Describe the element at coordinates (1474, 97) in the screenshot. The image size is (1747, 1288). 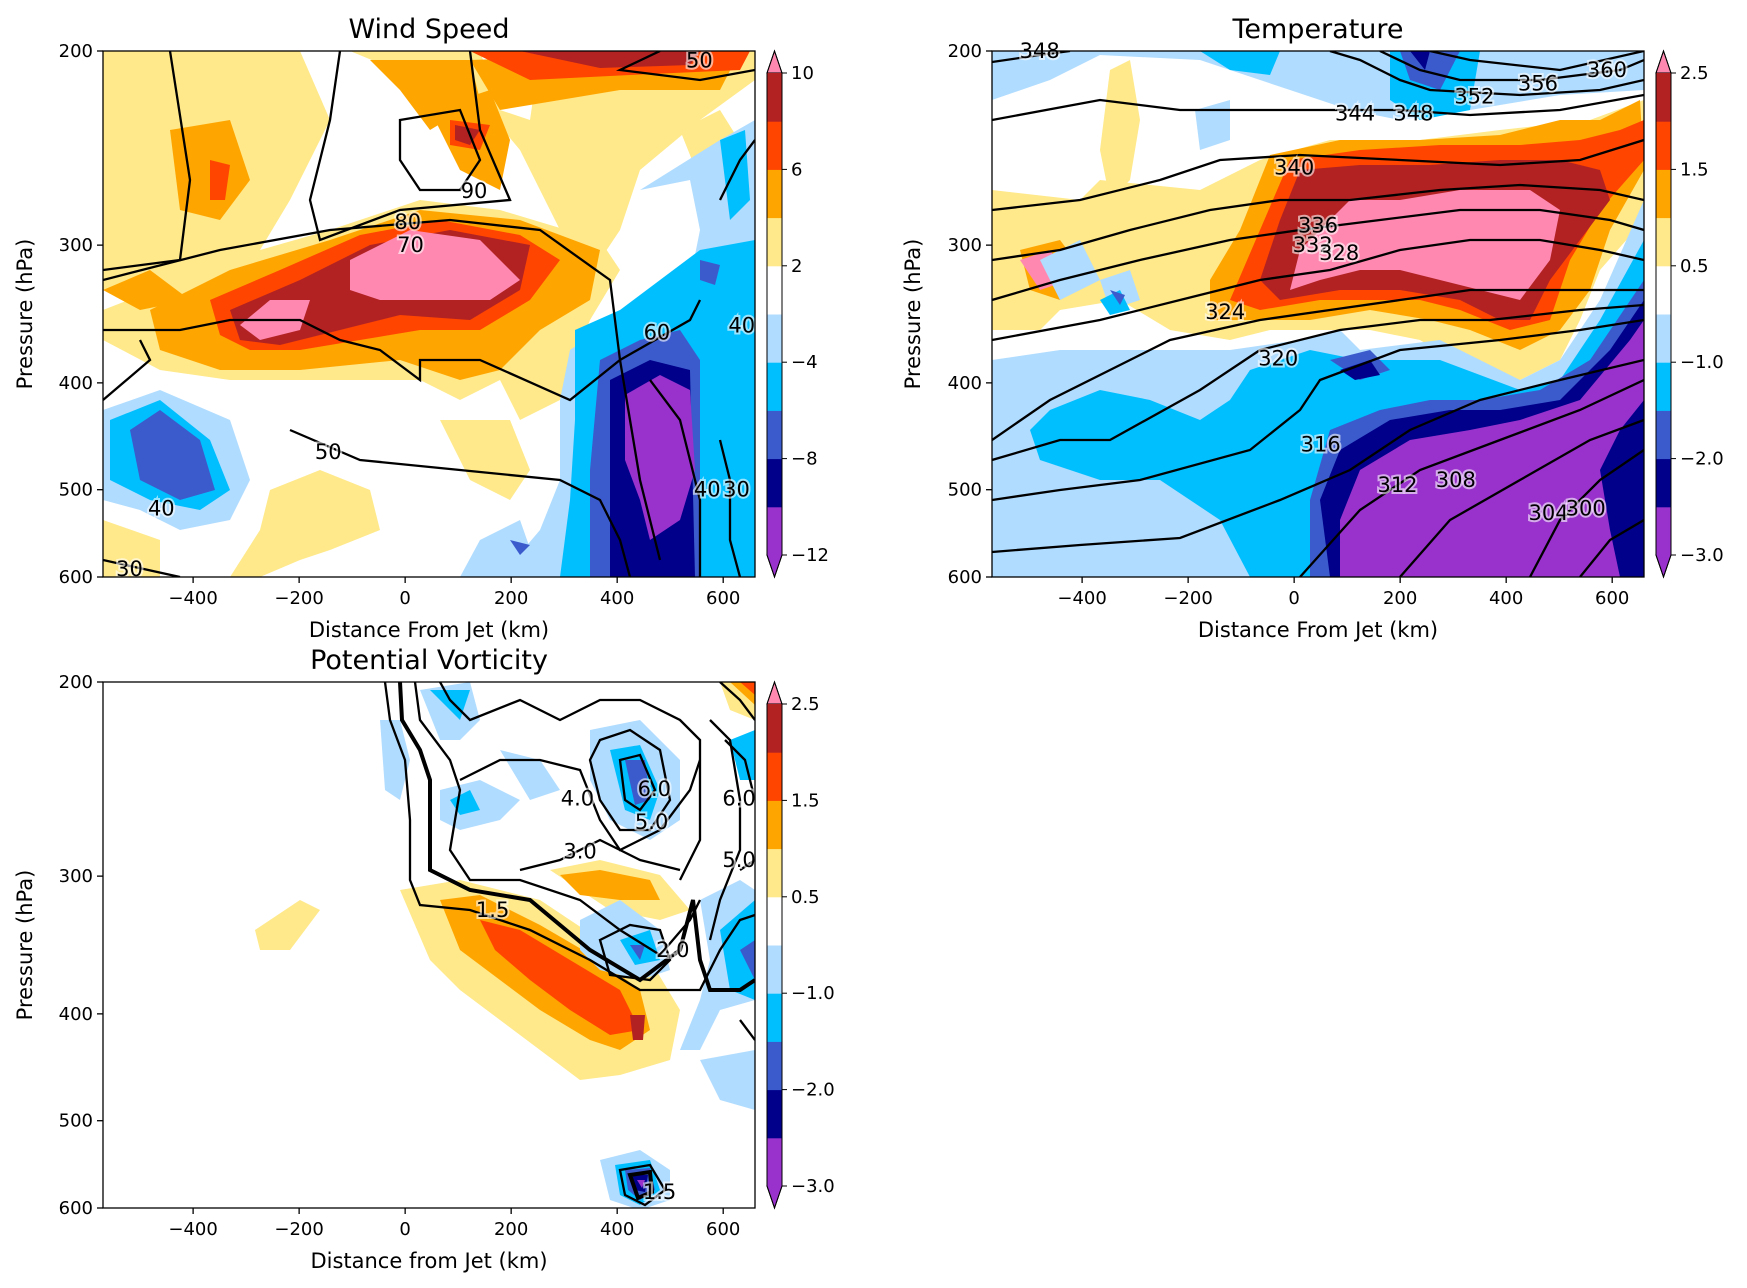
I see `contour-label: 352` at that location.